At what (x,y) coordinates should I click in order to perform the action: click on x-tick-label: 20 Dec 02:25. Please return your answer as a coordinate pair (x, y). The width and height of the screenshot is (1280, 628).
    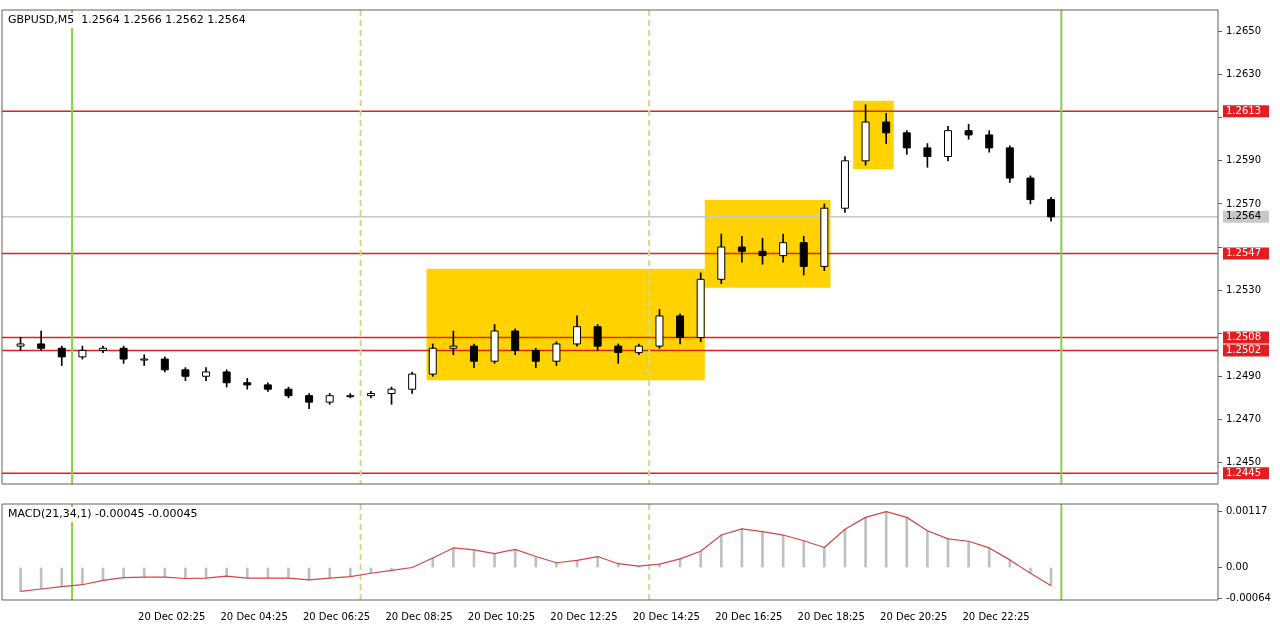
    Looking at the image, I should click on (172, 616).